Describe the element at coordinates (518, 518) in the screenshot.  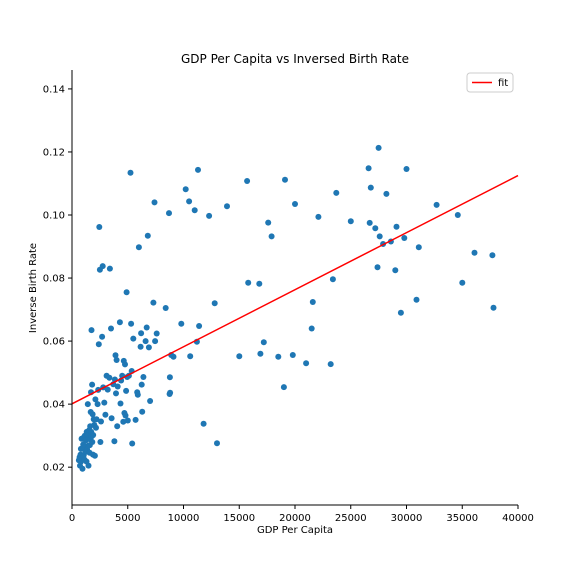
I see `x-tick-label: 40000` at that location.